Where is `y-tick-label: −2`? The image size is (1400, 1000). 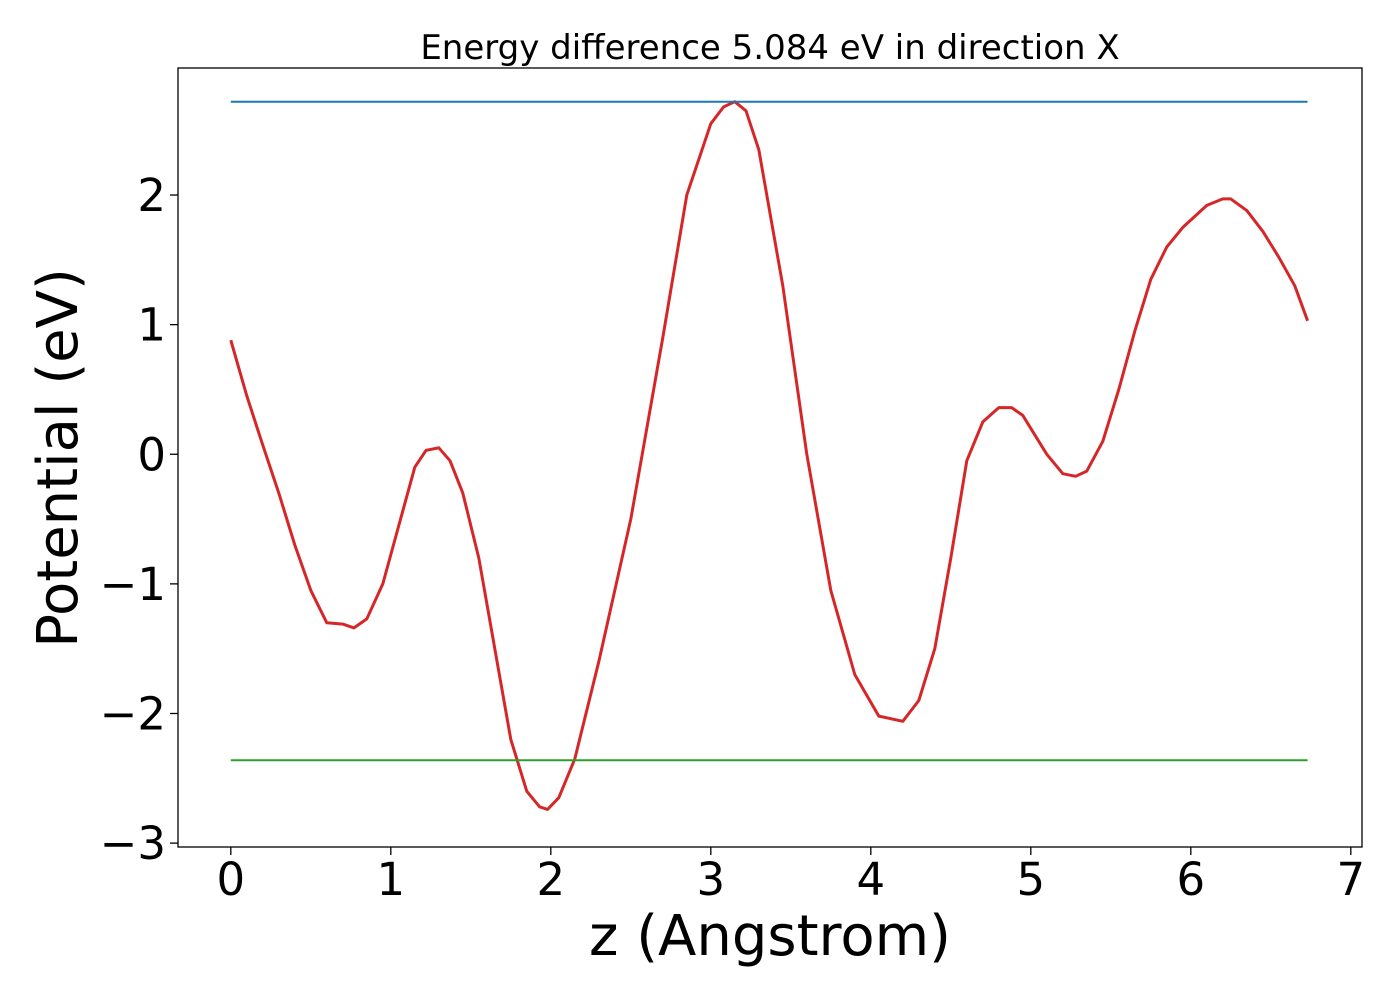
y-tick-label: −2 is located at coordinates (133, 713).